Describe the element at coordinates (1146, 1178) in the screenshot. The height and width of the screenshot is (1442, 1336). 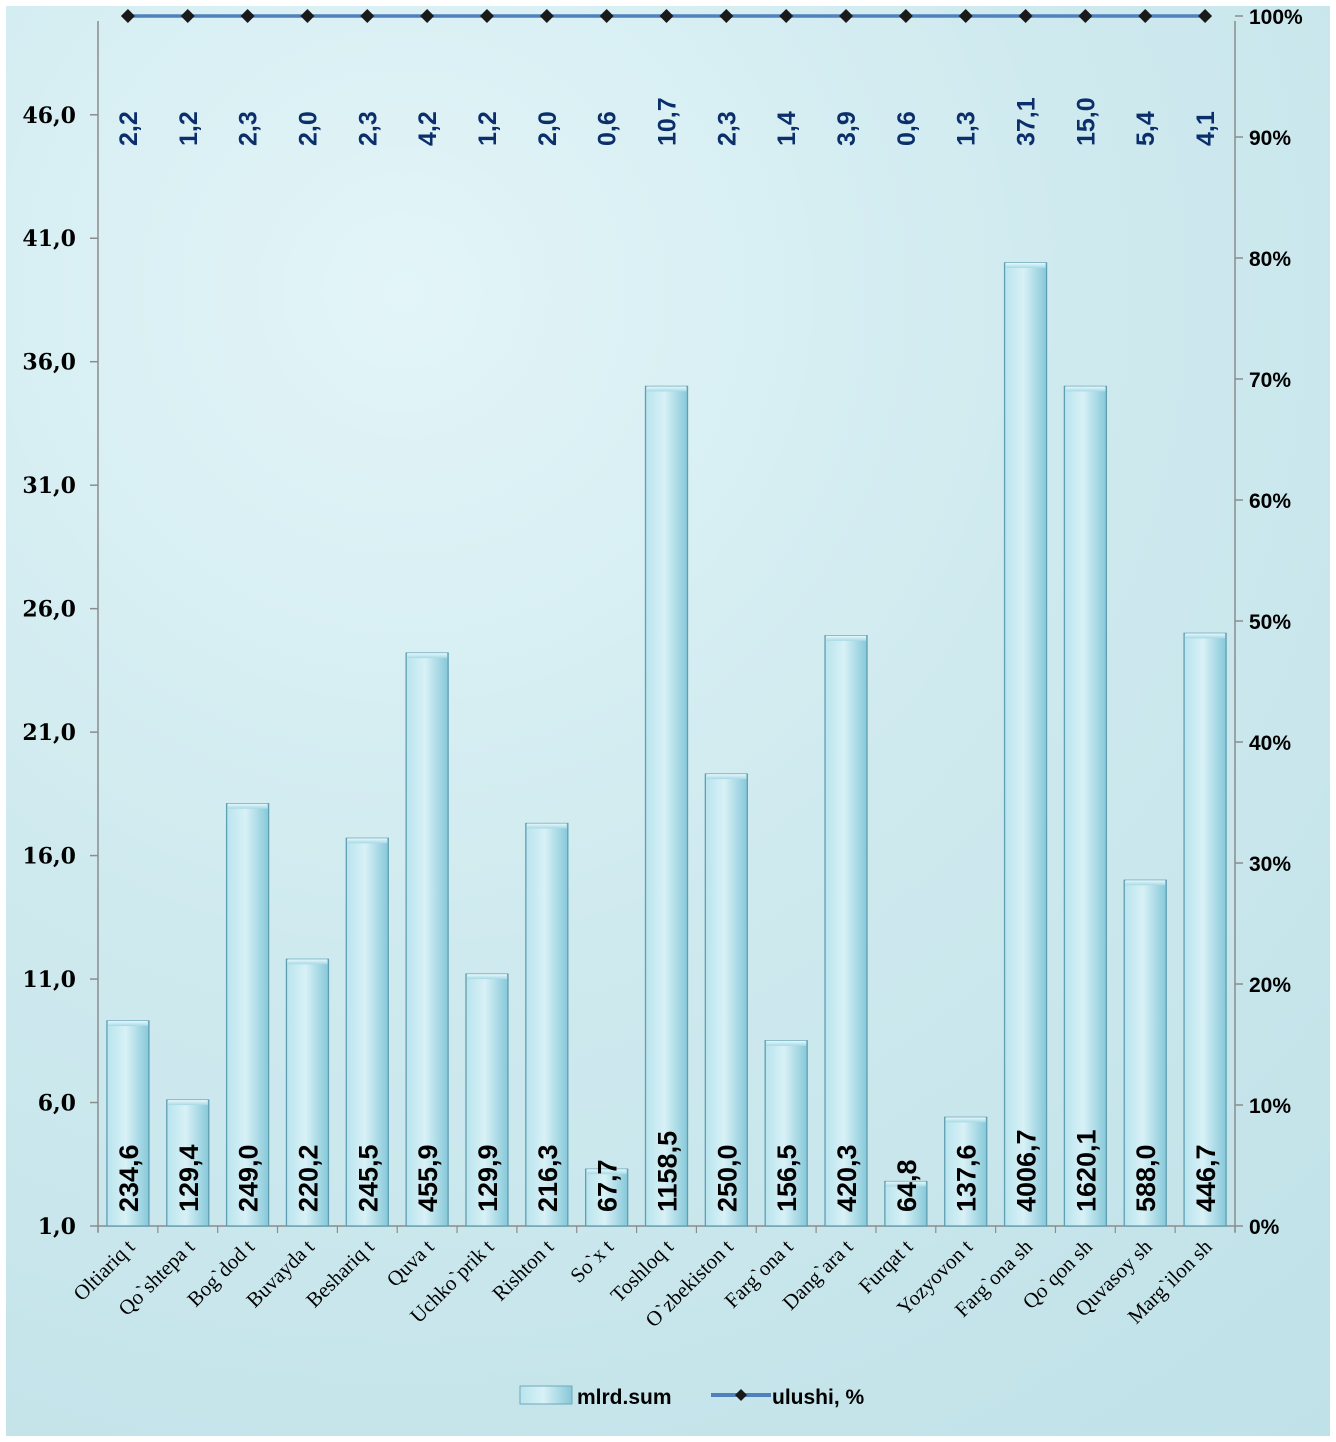
I see `bar-value-label: 588,0` at that location.